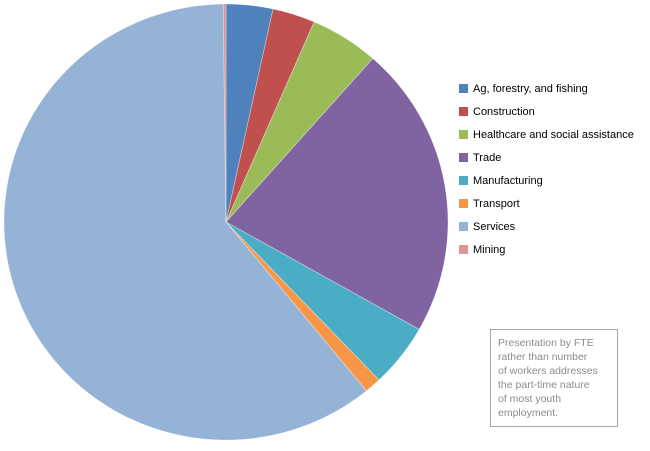  I want to click on annotation-line: employment., so click(528, 413).